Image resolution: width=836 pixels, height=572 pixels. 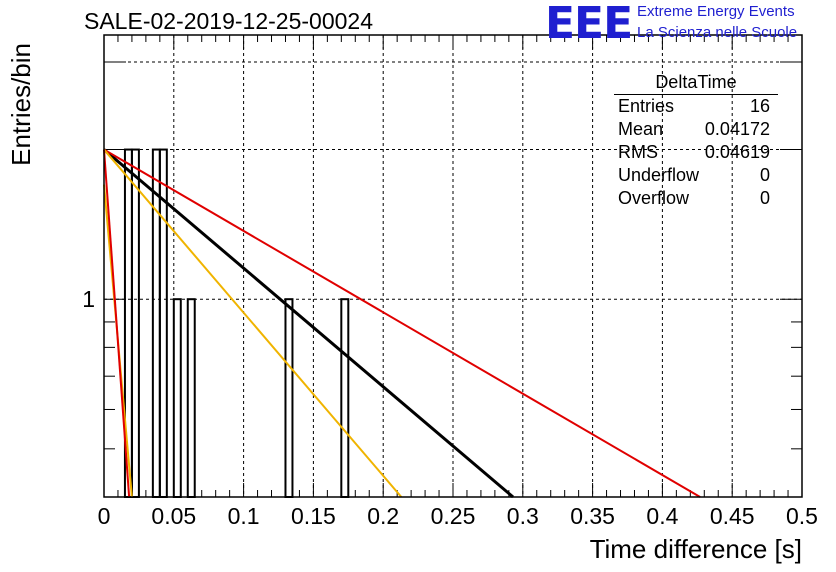 What do you see at coordinates (641, 129) in the screenshot?
I see `stat-label: Mean` at bounding box center [641, 129].